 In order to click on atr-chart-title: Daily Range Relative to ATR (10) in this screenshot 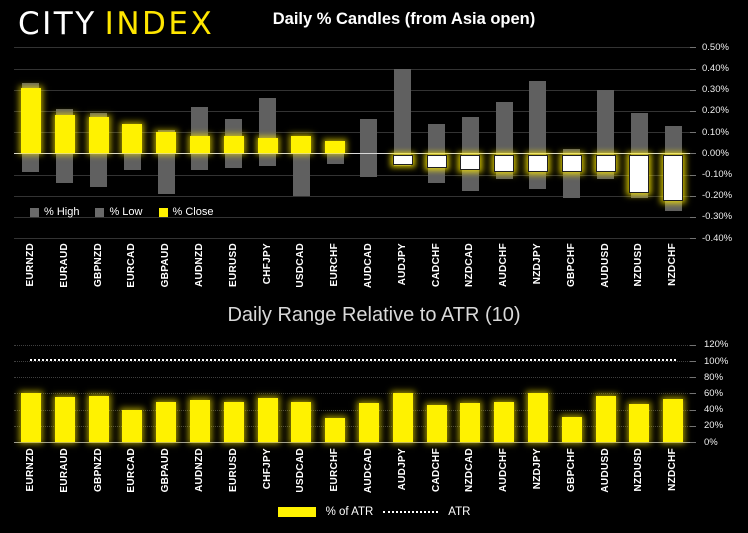, I will do `click(374, 315)`.